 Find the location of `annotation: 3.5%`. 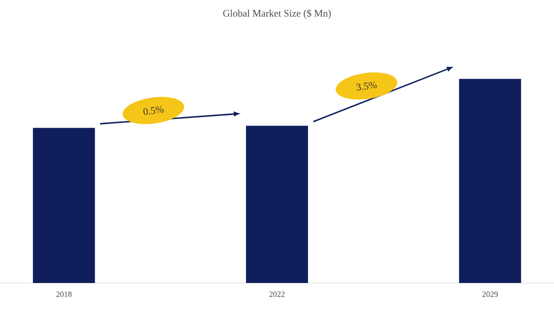

annotation: 3.5% is located at coordinates (366, 85).